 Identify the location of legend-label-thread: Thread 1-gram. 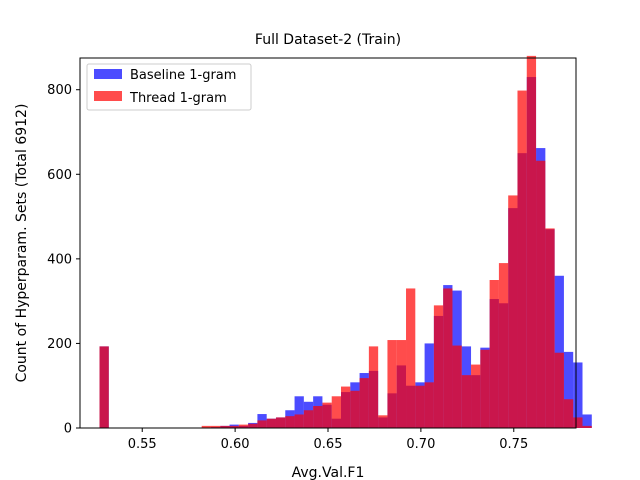
(178, 98).